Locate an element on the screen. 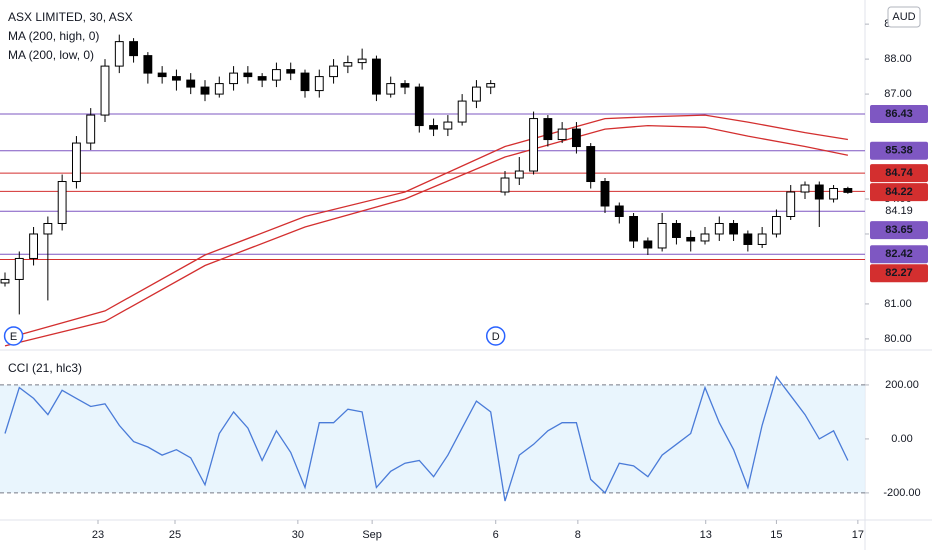  y-tick-label: 200.00 is located at coordinates (902, 385).